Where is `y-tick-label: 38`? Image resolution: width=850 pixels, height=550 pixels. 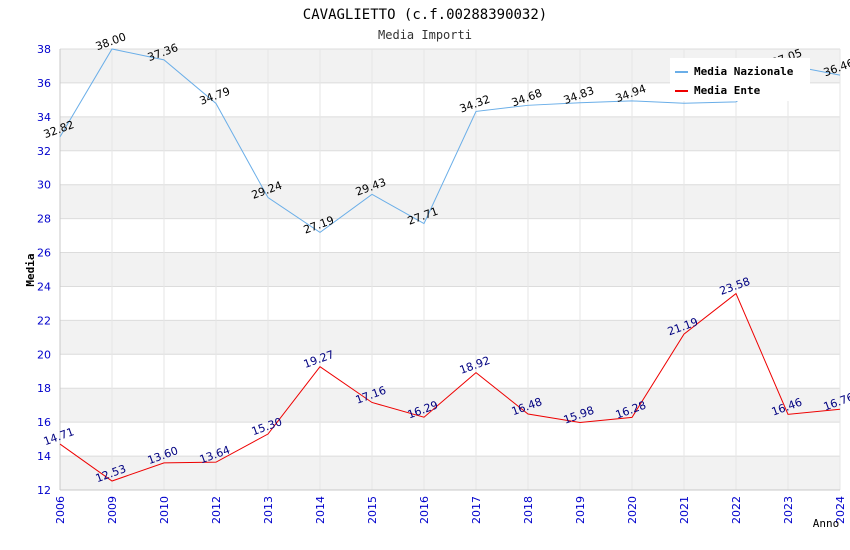
y-tick-label: 38 is located at coordinates (44, 49).